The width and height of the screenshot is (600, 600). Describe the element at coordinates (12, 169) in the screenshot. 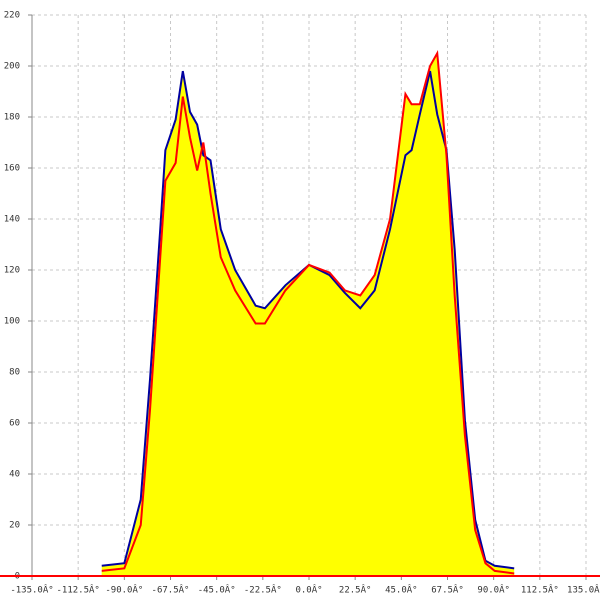

I see `y-tick-label: 160` at that location.